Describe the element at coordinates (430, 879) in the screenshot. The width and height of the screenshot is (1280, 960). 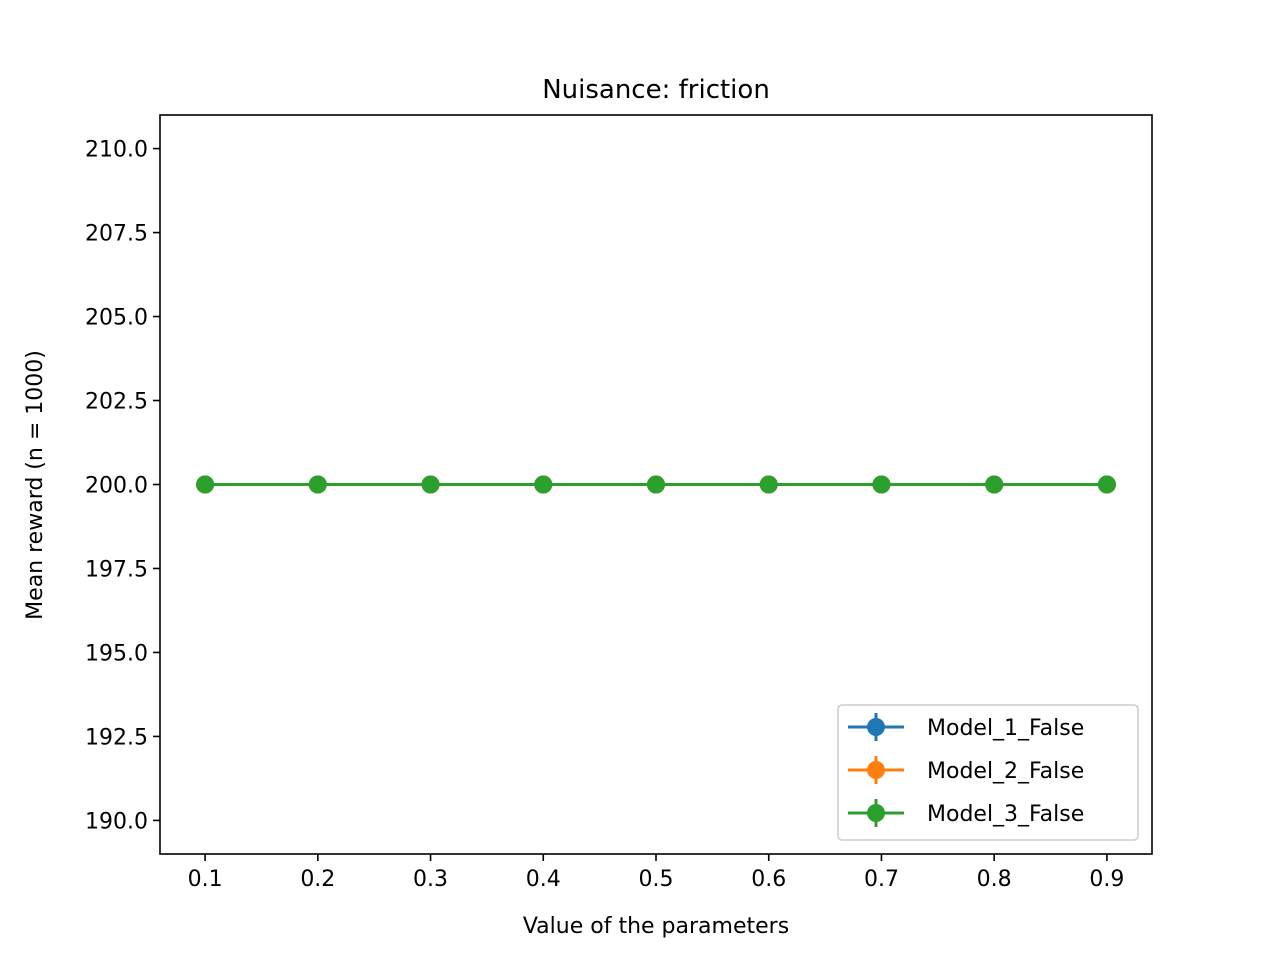
I see `x-tick-label: 0.3` at that location.